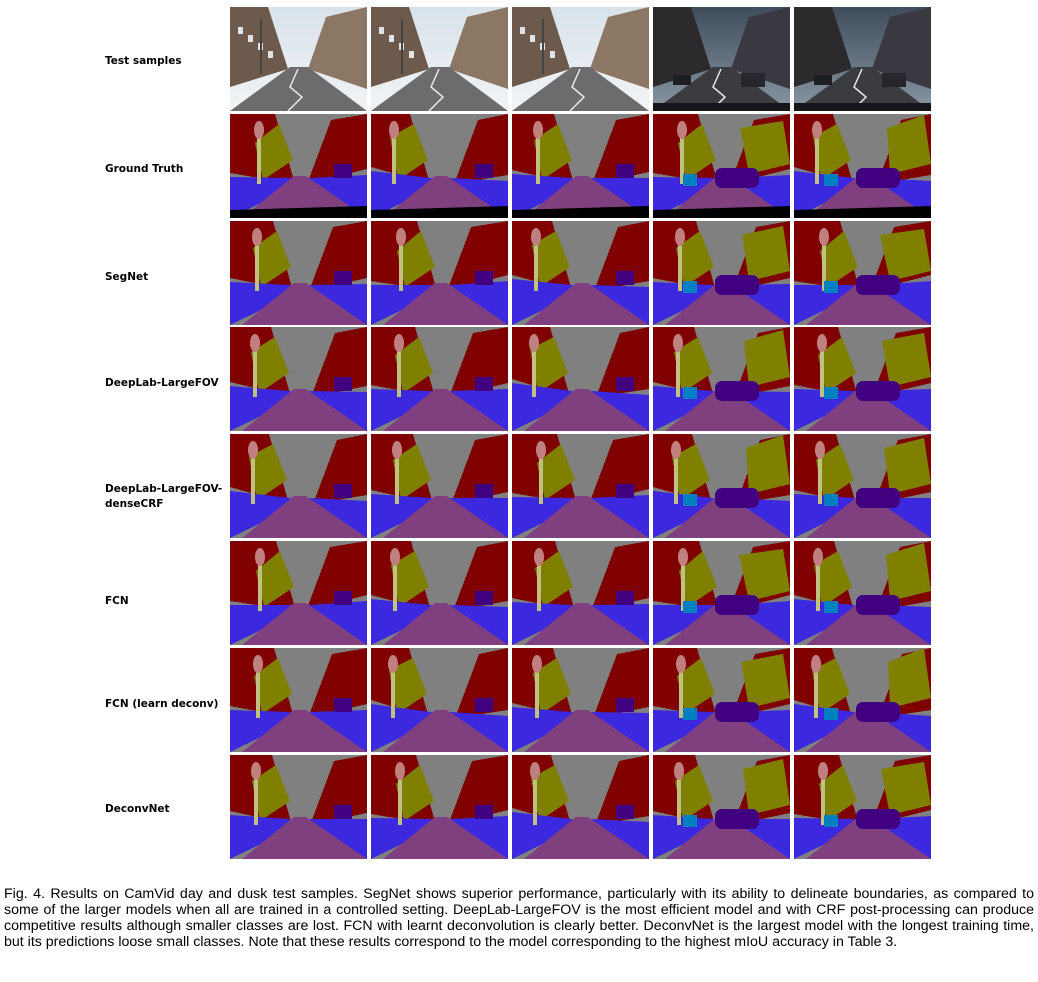 This screenshot has width=1038, height=982. What do you see at coordinates (162, 383) in the screenshot?
I see `row-label-deeplab: DeepLab-LargeFOV` at bounding box center [162, 383].